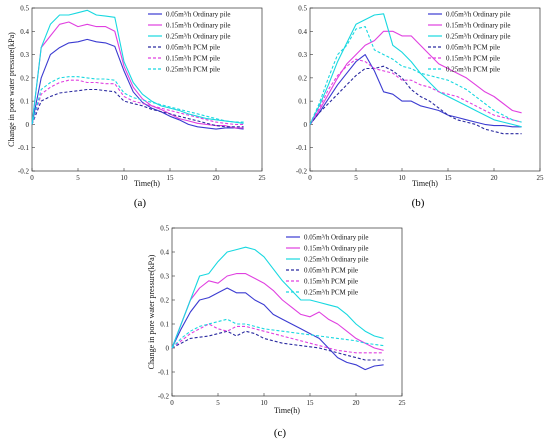 Image resolution: width=550 pixels, height=445 pixels. What do you see at coordinates (418, 203) in the screenshot?
I see `panel-label: (b)` at bounding box center [418, 203].